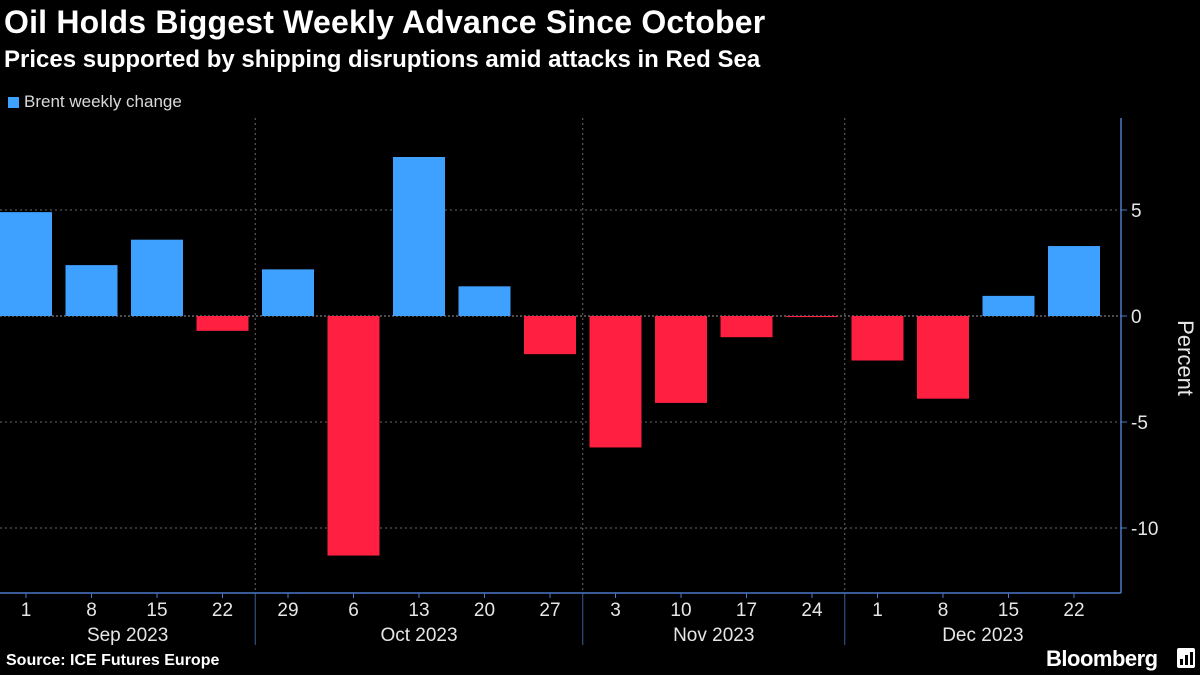  What do you see at coordinates (1144, 529) in the screenshot?
I see `y-tick-label: -10` at bounding box center [1144, 529].